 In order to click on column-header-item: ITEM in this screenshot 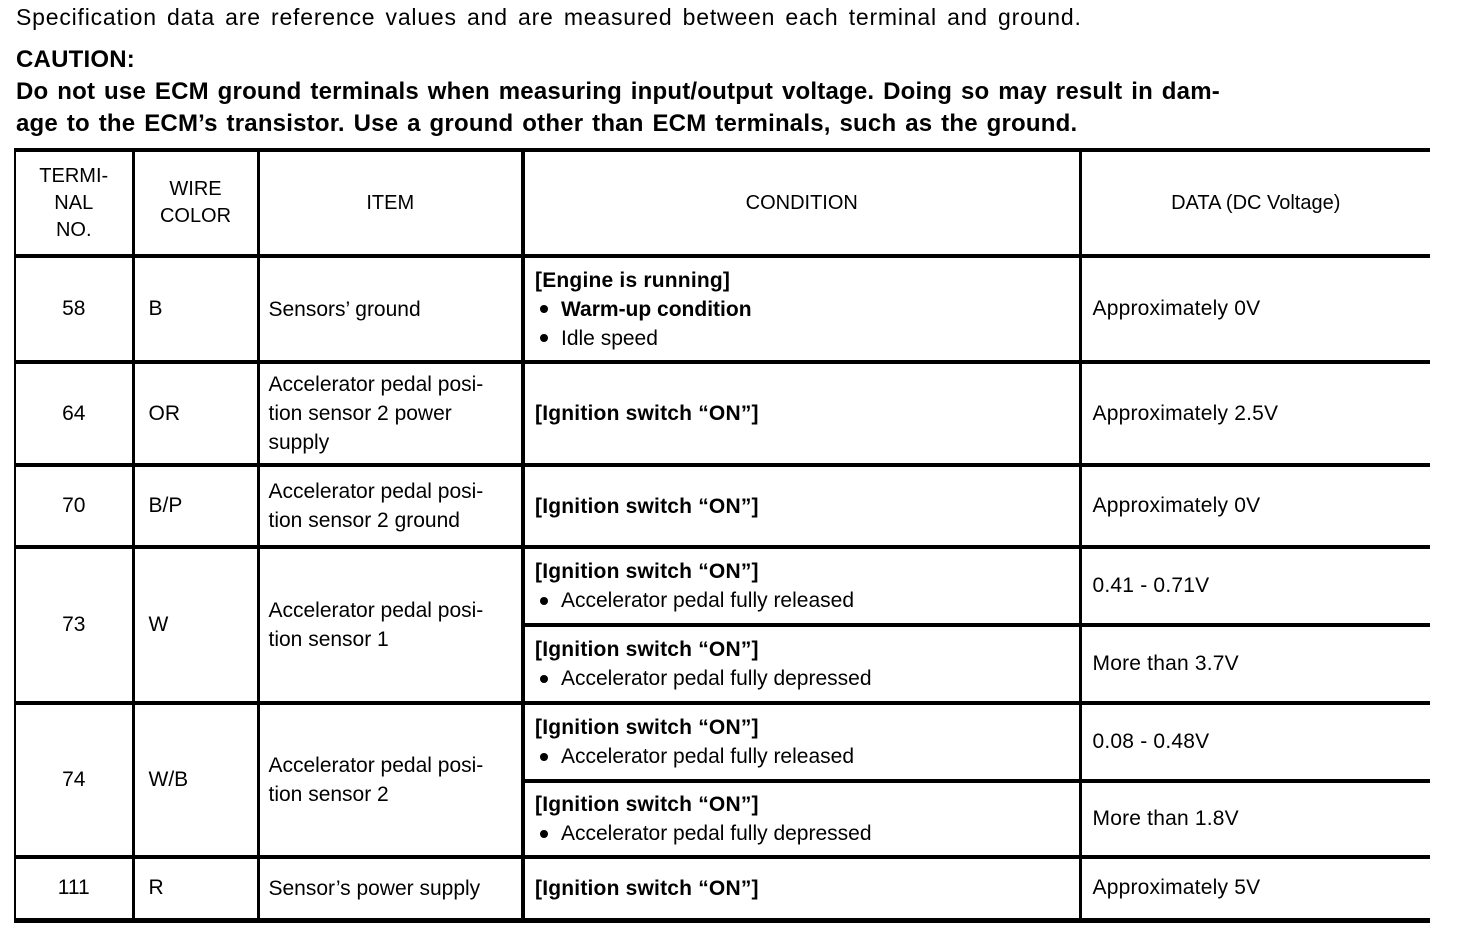, I will do `click(389, 202)`.